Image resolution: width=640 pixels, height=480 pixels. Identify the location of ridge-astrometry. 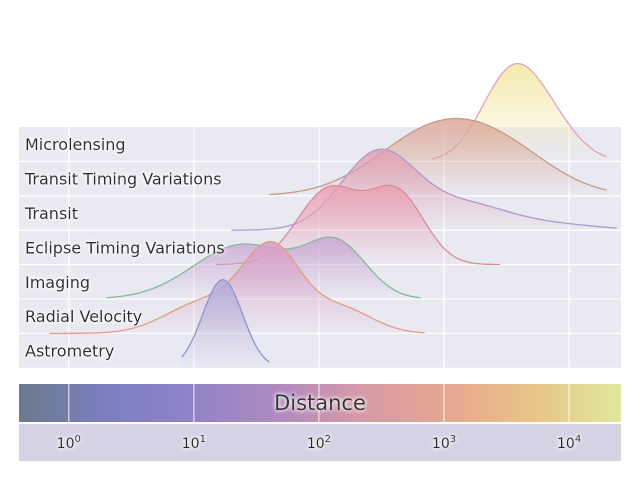
(225, 323).